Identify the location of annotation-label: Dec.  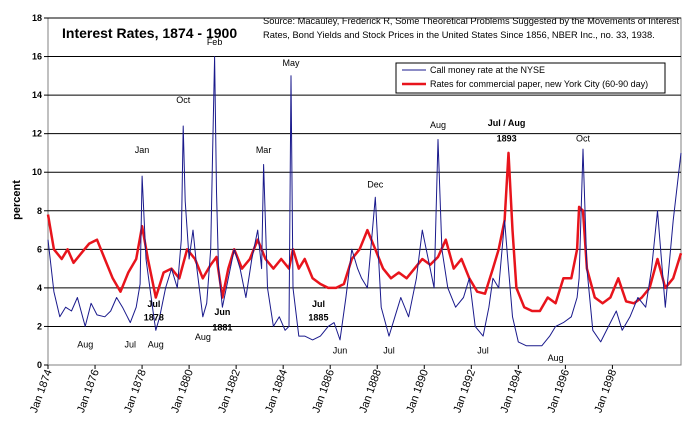
(375, 185).